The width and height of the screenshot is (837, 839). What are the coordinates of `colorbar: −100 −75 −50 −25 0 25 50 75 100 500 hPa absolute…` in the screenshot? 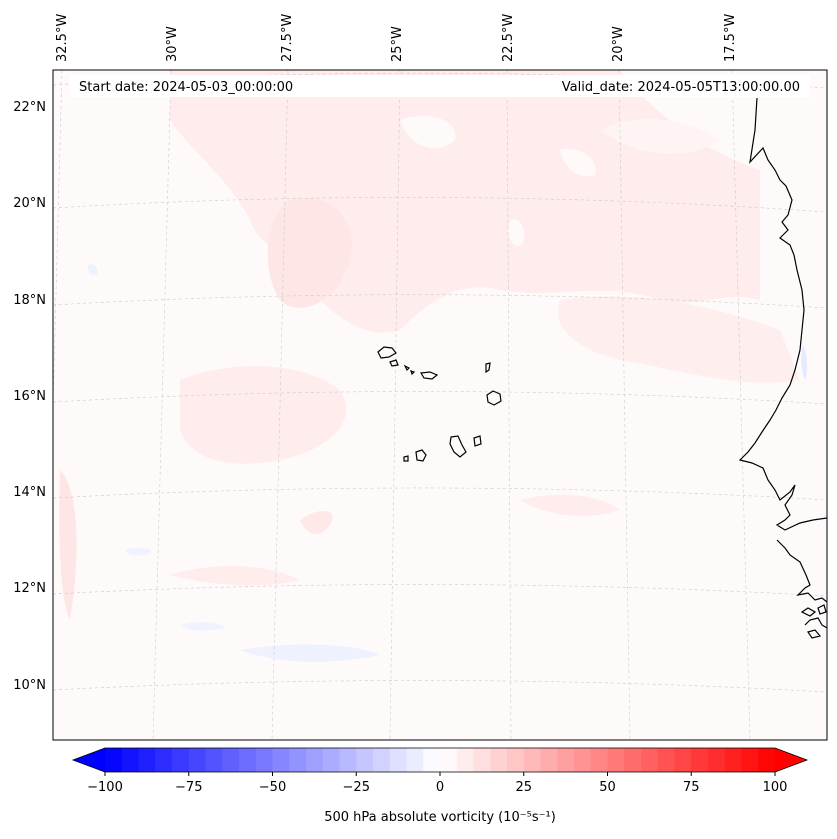 It's located at (440, 786).